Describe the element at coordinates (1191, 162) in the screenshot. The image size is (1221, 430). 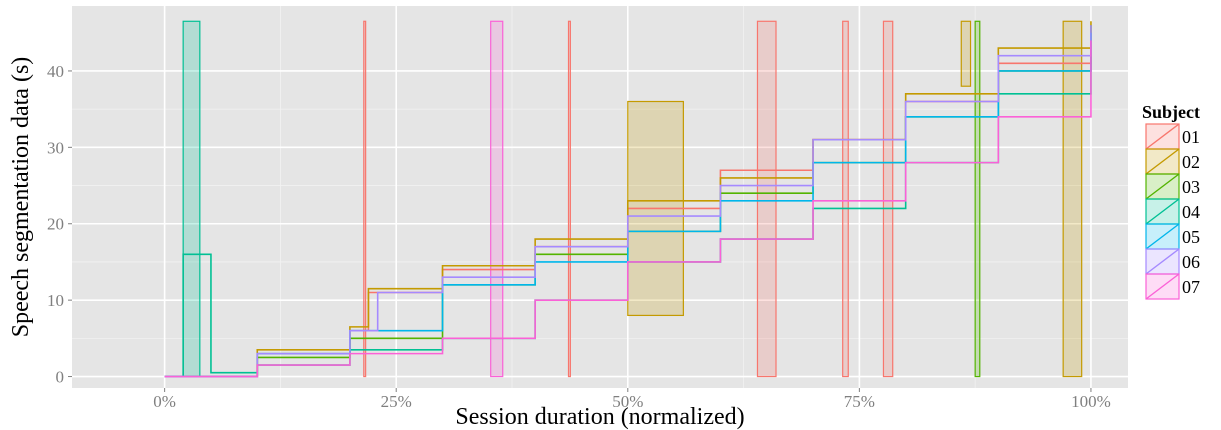
I see `legend-label-02: 02` at that location.